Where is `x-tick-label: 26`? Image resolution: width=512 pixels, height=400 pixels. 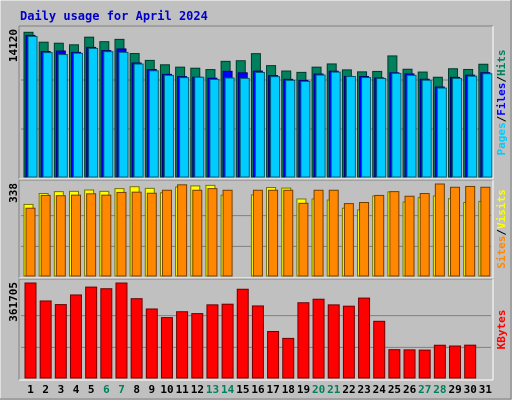 x-tick-label: 26 is located at coordinates (410, 389).